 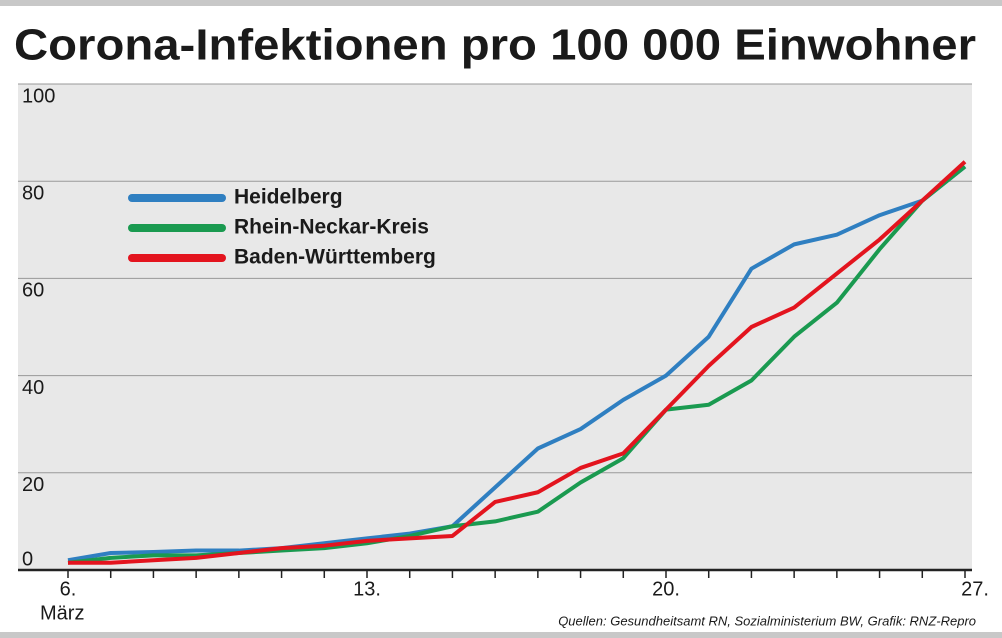 I want to click on y-tick-label: 20, so click(x=33, y=485).